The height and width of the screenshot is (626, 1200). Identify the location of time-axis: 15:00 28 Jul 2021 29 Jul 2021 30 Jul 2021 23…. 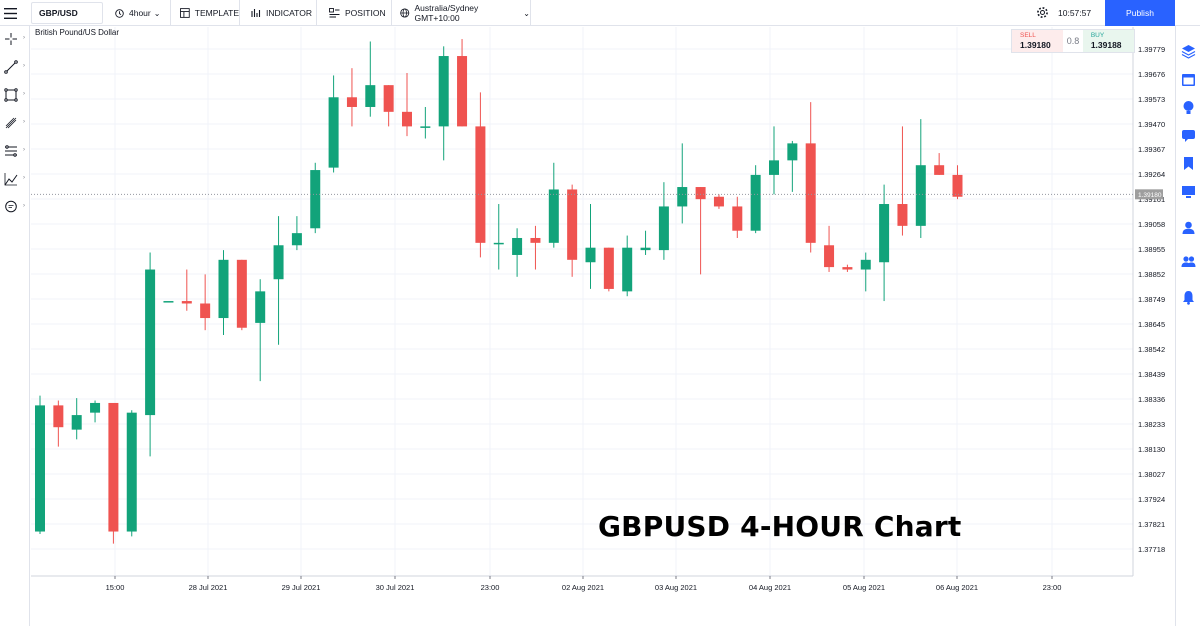
(584, 584).